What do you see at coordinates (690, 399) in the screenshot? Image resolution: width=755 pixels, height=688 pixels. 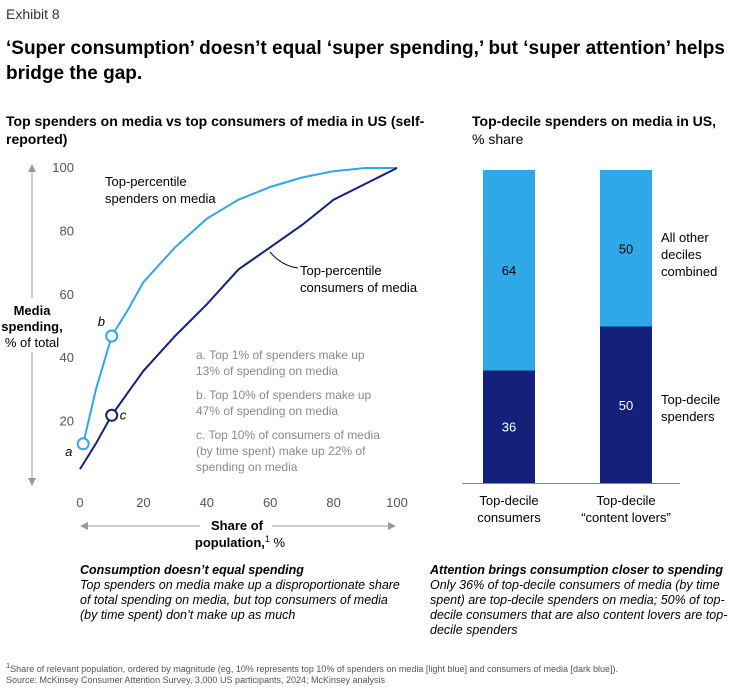 I see `legend-top-decile: Top-decile` at bounding box center [690, 399].